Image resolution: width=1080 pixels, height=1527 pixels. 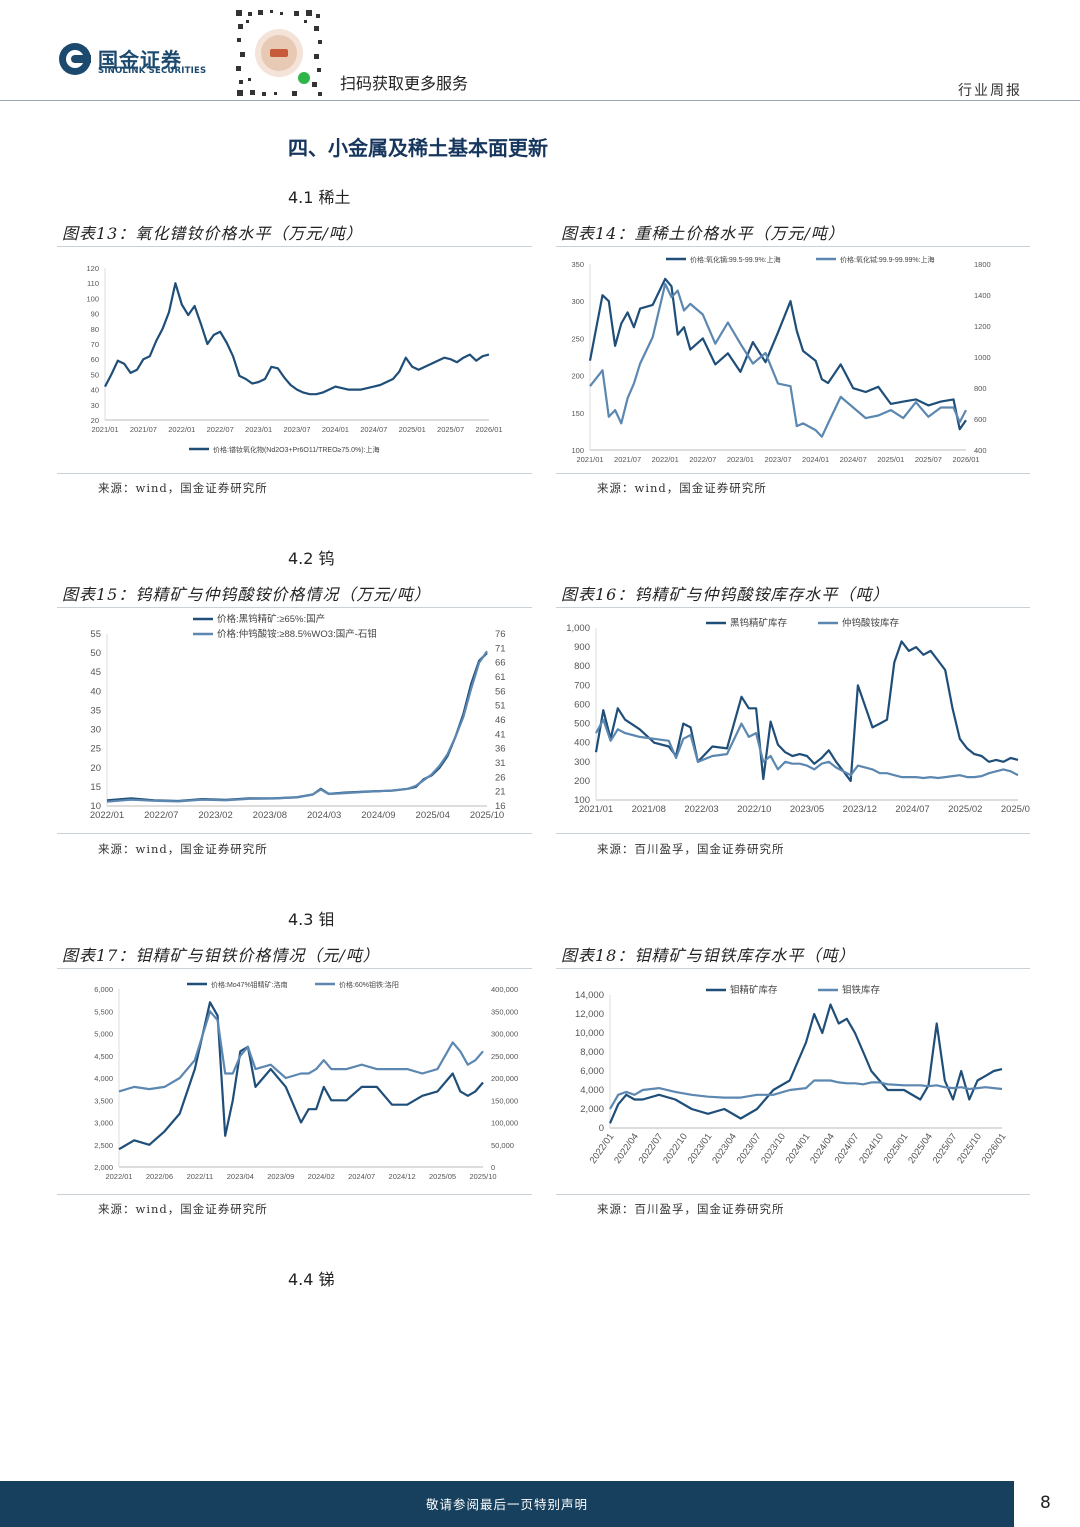 What do you see at coordinates (504, 989) in the screenshot?
I see `y2-tick-label: 400,000` at bounding box center [504, 989].